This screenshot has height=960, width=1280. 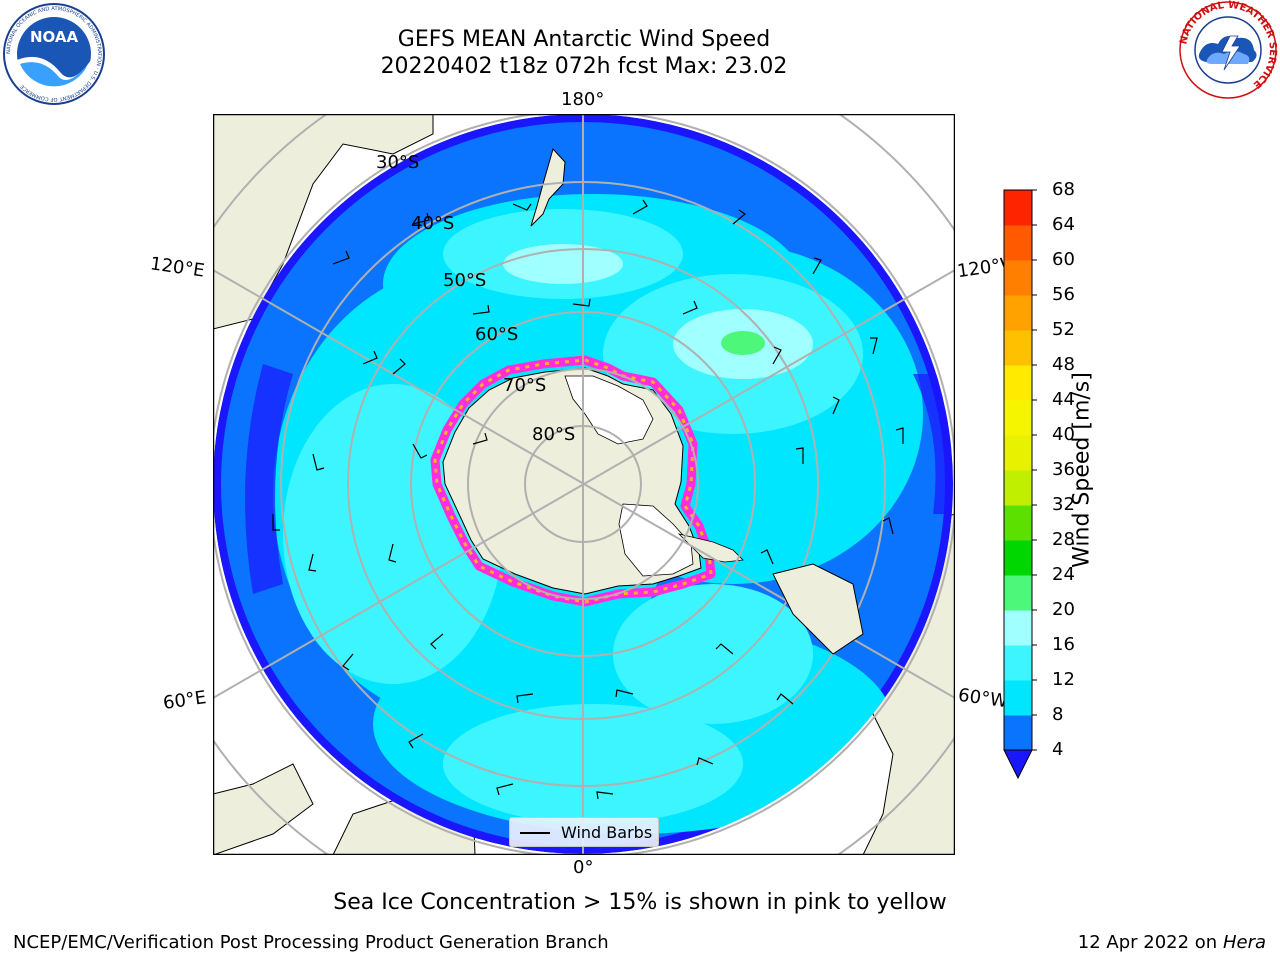 What do you see at coordinates (1082, 470) in the screenshot?
I see `colorbar-label: Wind Speed [m/s]` at bounding box center [1082, 470].